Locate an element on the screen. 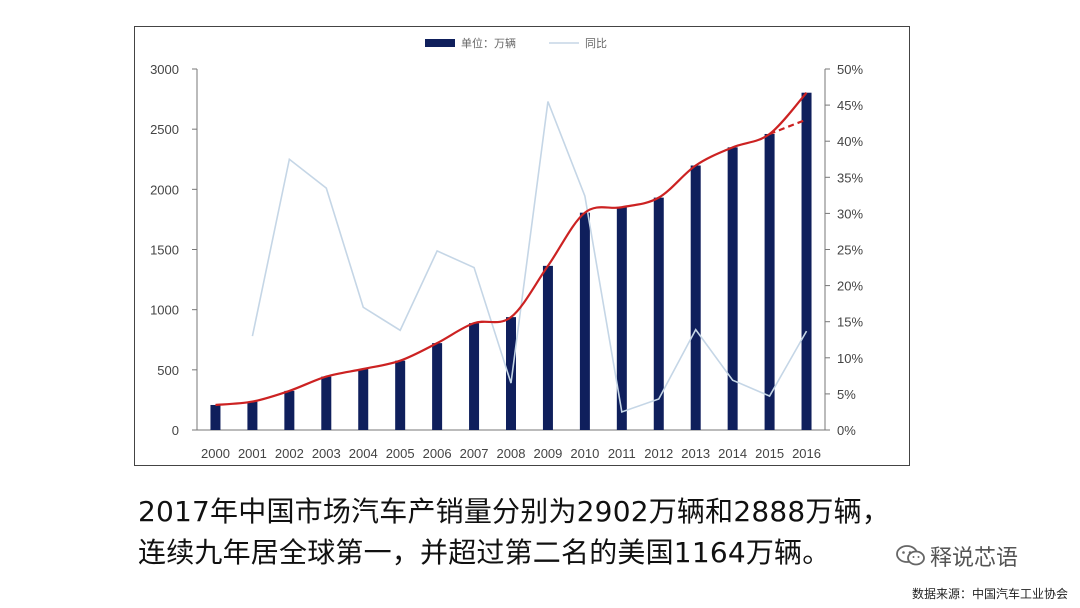  x-tick-label: 2001 is located at coordinates (252, 453).